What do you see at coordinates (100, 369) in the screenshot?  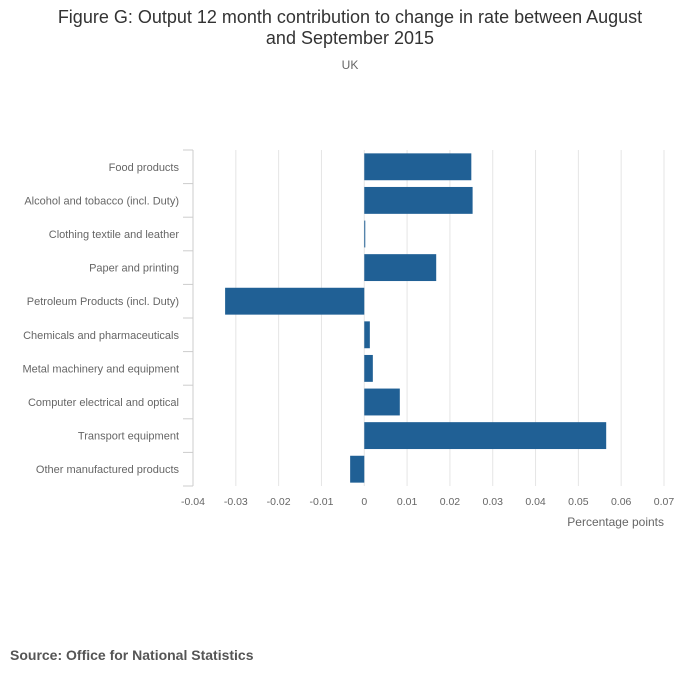 I see `category-label: Metal machinery and equipment` at bounding box center [100, 369].